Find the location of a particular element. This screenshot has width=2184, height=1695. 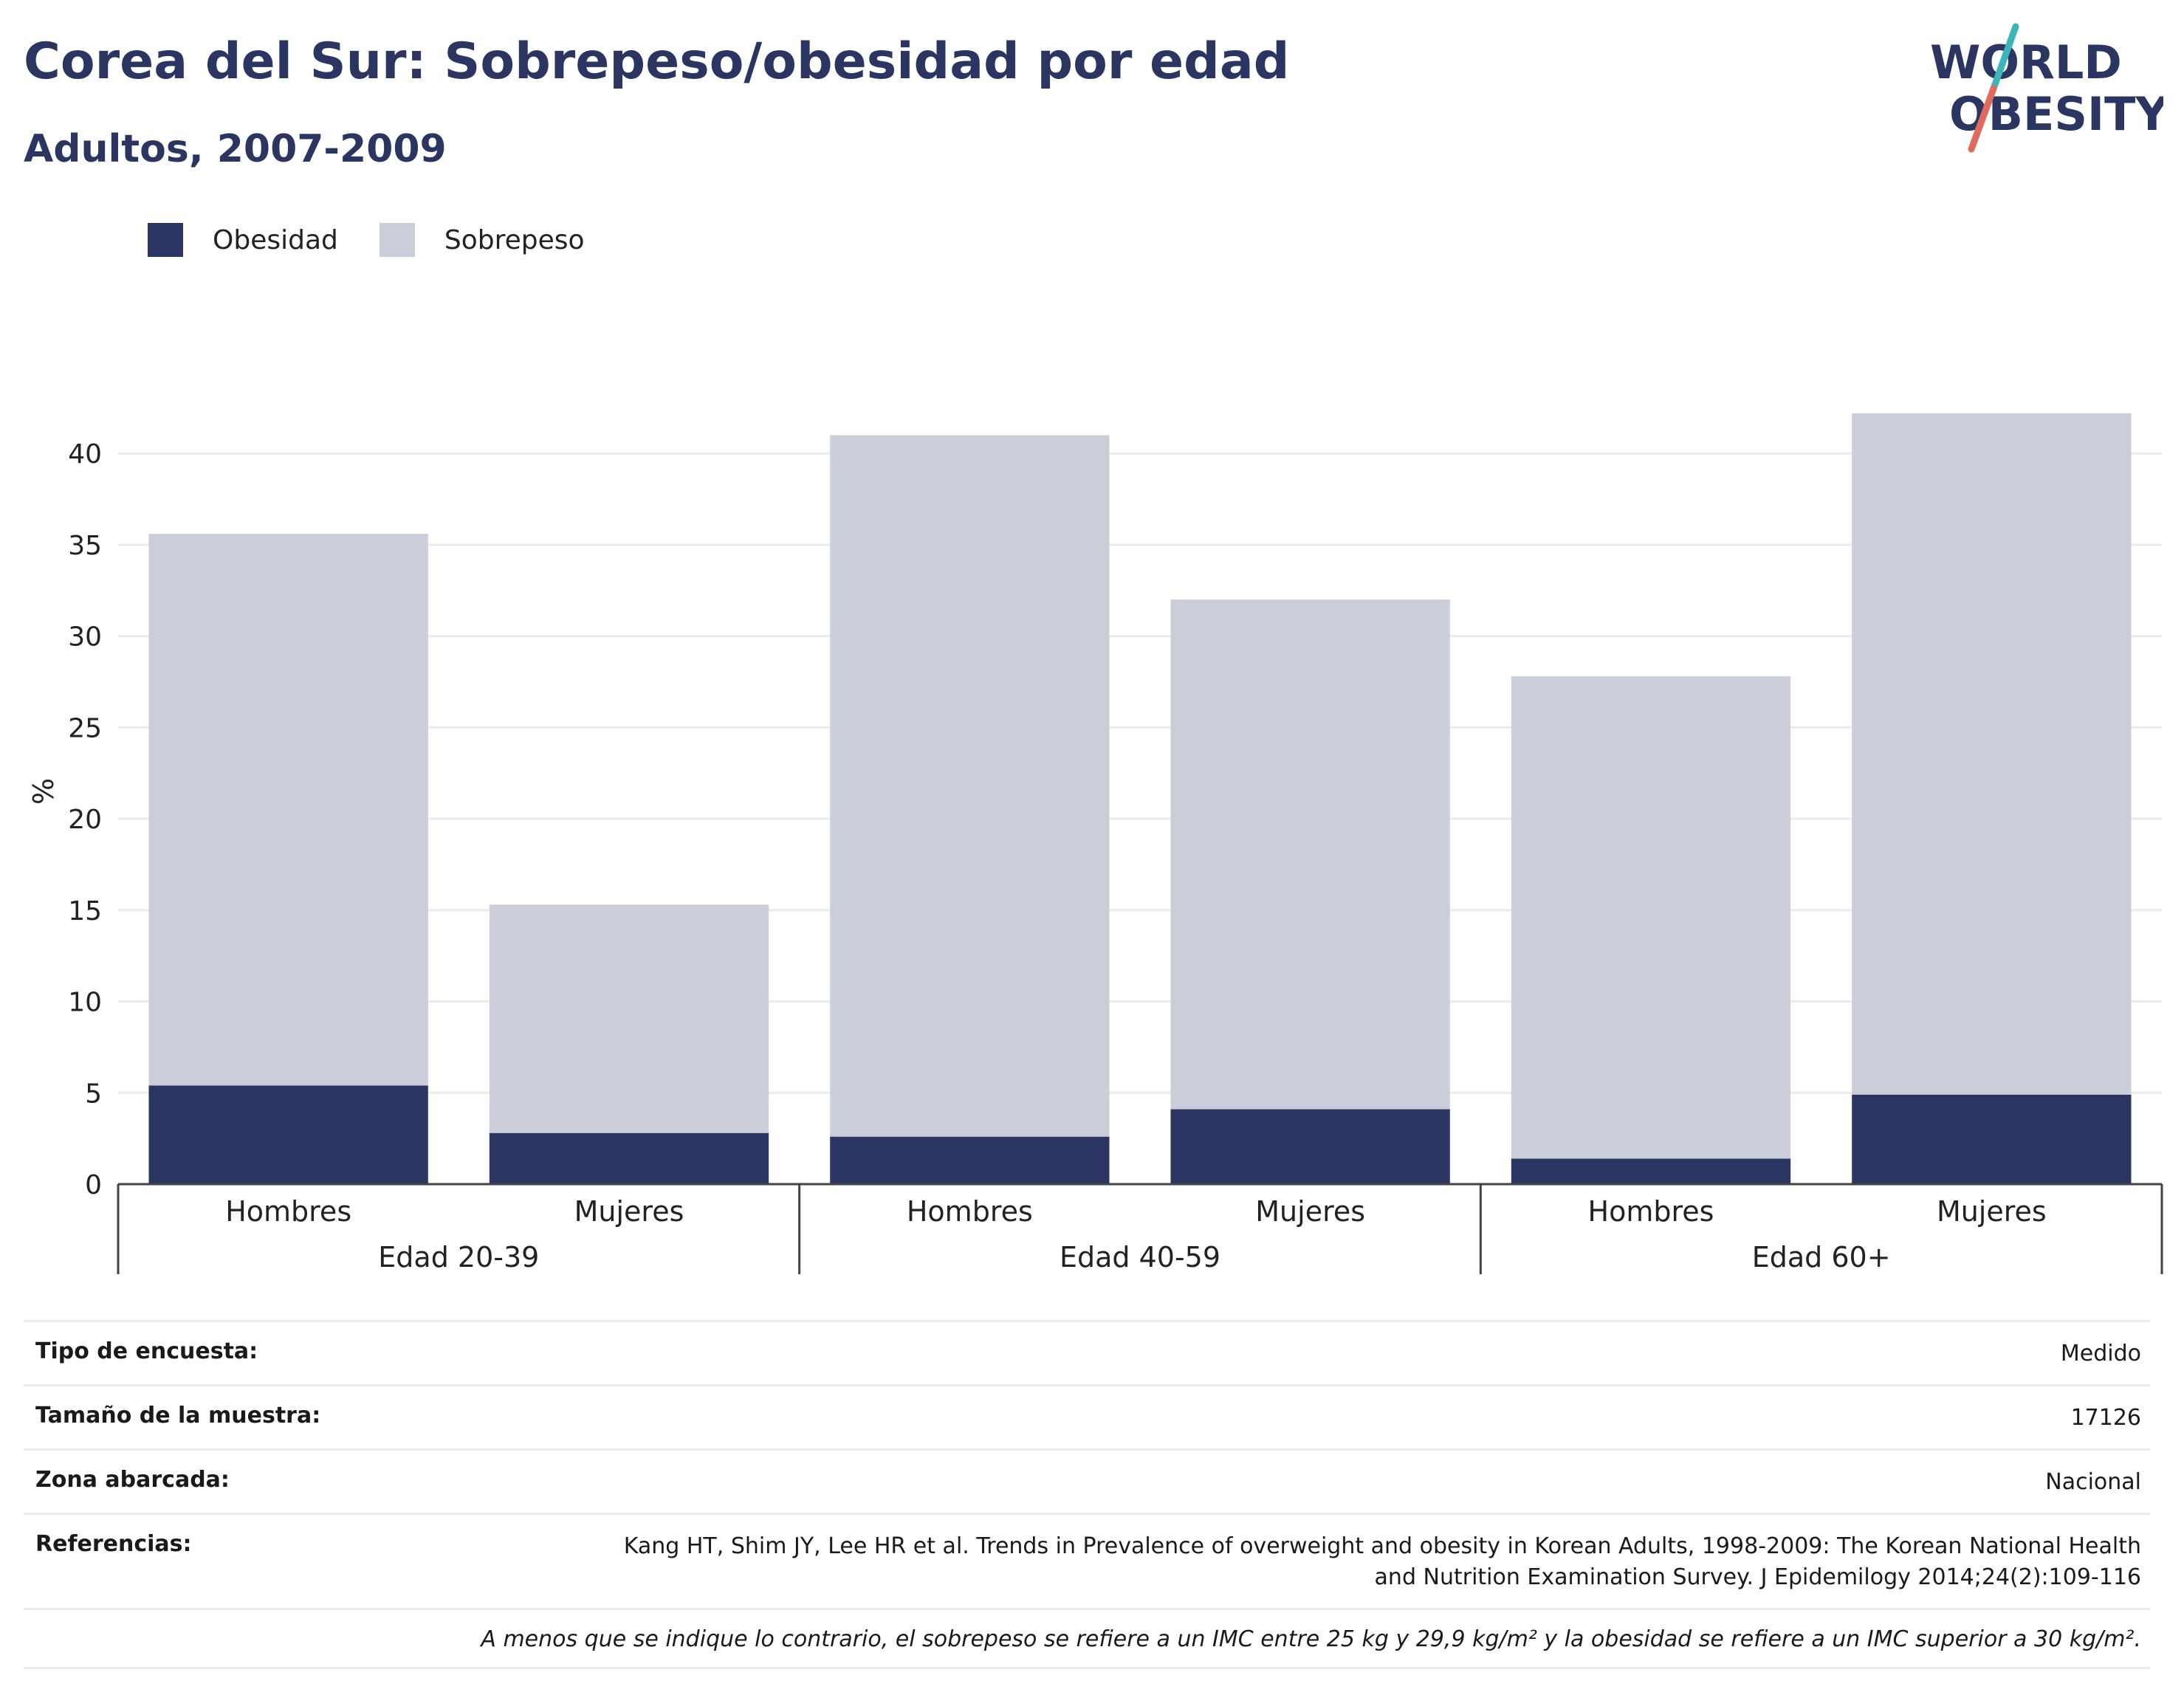

y-tick-label: 35 is located at coordinates (85, 546).